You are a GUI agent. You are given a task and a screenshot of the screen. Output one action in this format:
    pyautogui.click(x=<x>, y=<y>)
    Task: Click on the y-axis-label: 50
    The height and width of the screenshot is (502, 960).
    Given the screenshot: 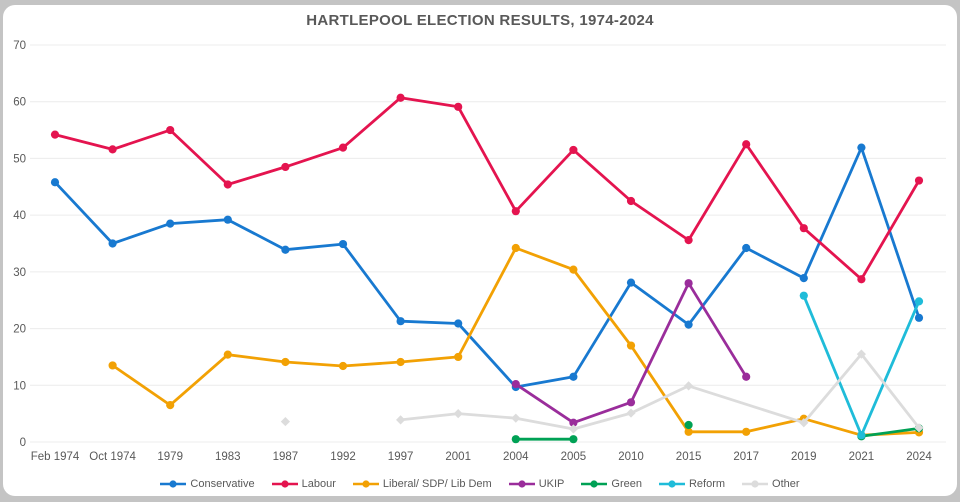 What is the action you would take?
    pyautogui.click(x=19, y=159)
    